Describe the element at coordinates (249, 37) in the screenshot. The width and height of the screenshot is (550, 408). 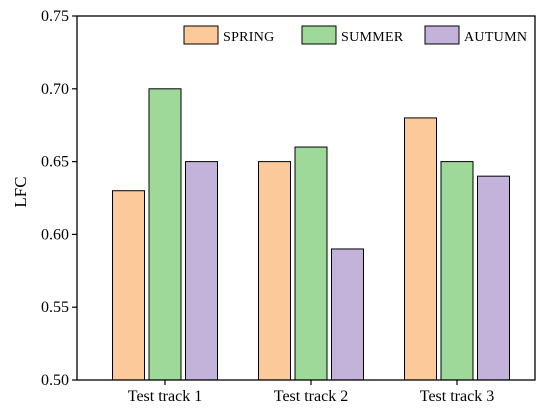
I see `legend-label-spring: SPRING` at that location.